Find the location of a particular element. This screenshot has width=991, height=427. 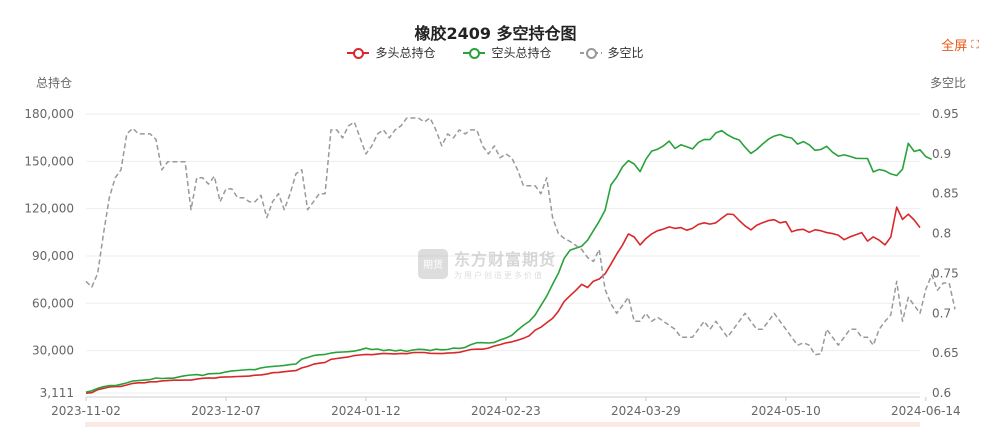

left-tick-label: 90,000 is located at coordinates (53, 256).